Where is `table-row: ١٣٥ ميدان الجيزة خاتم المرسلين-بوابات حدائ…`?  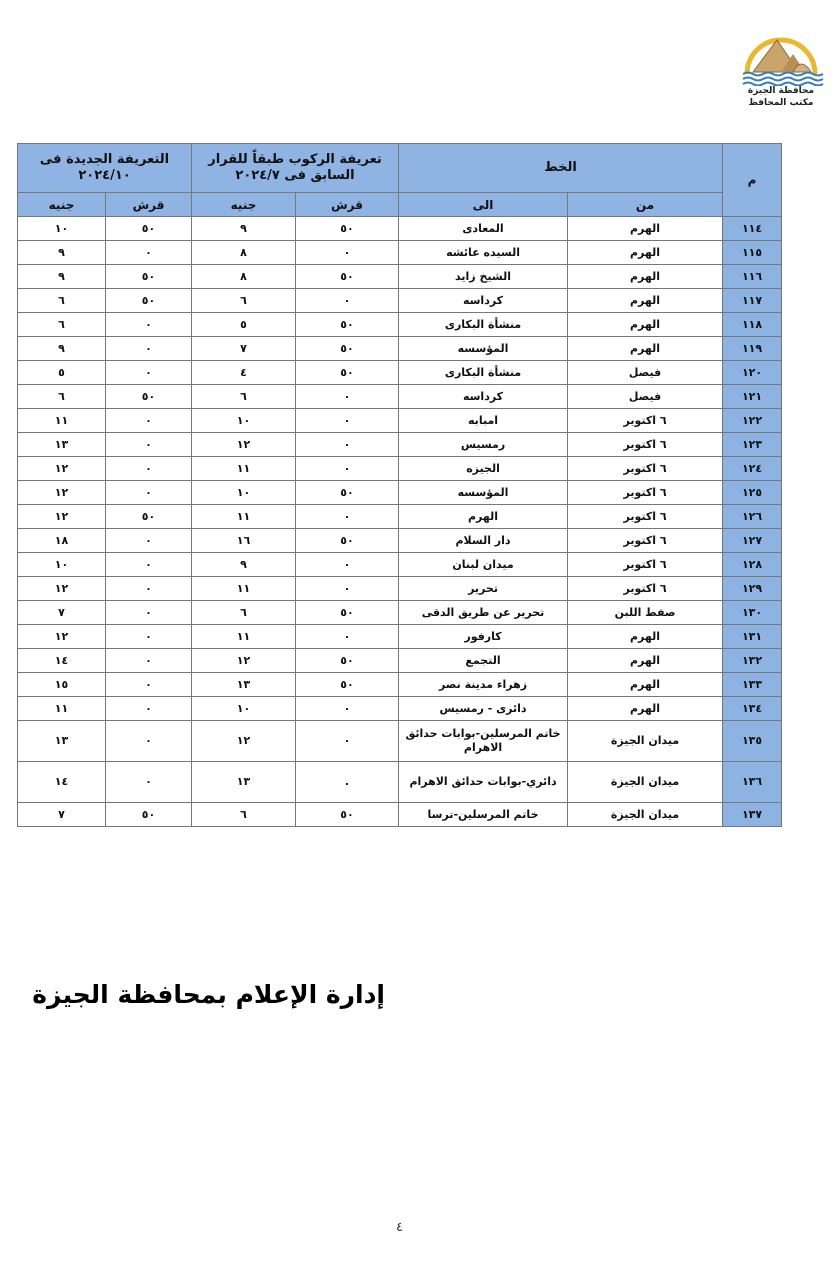
table-row: ١٣٥ ميدان الجيزة خاتم المرسلين-بوابات حدائ… is located at coordinates (399, 741).